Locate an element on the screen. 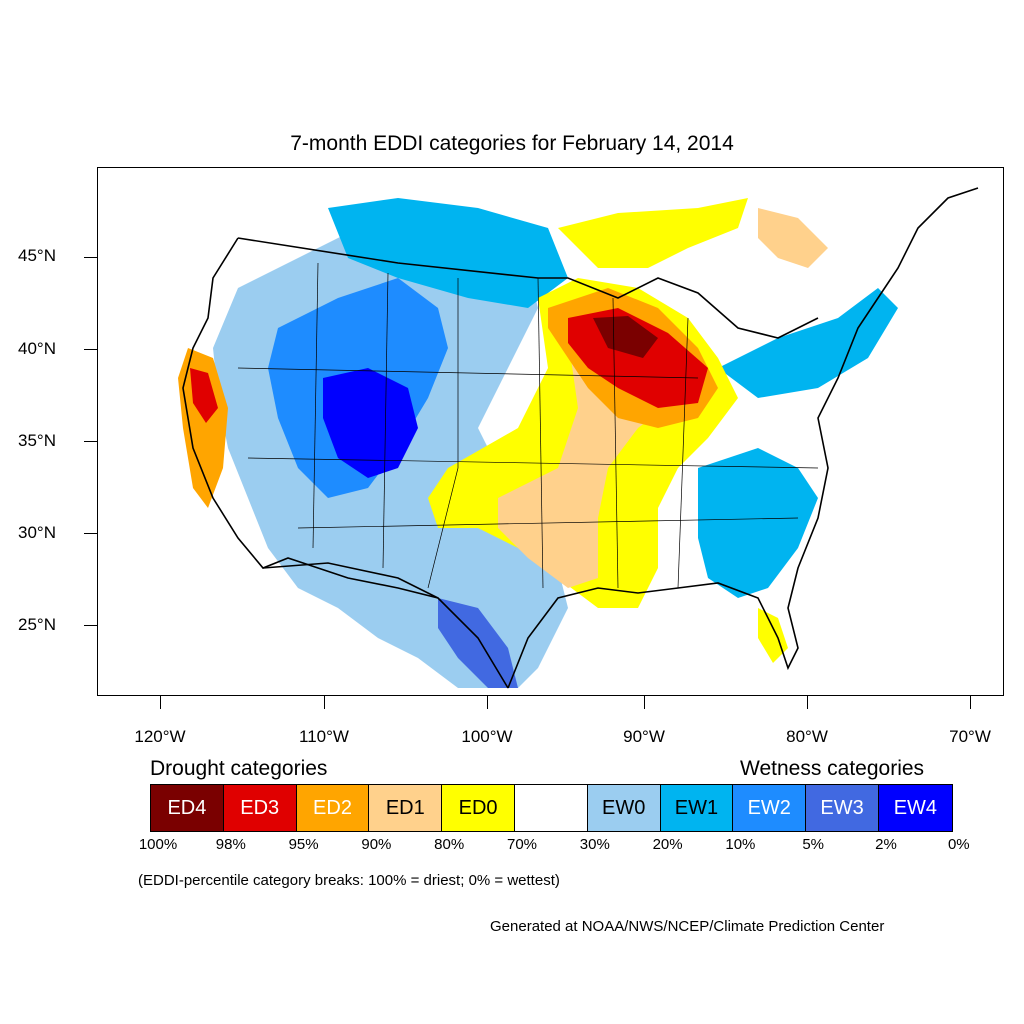 The height and width of the screenshot is (1024, 1024). percentile-label: 10% is located at coordinates (740, 844).